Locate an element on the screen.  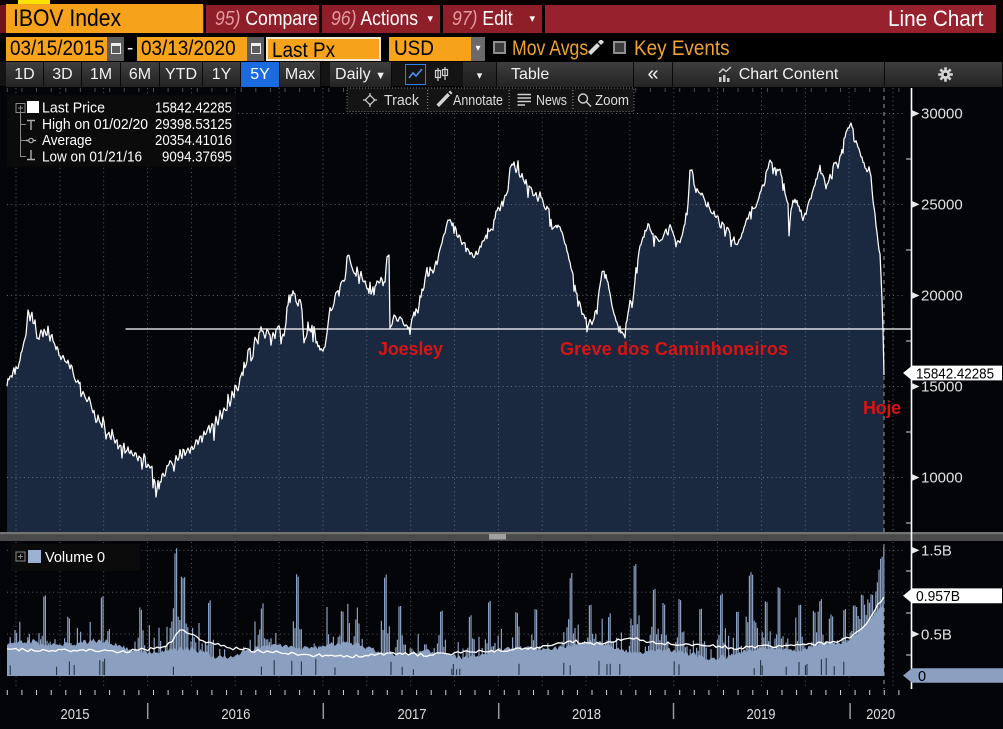
svg-text: Low on 01/21/16 is located at coordinates (92, 158).